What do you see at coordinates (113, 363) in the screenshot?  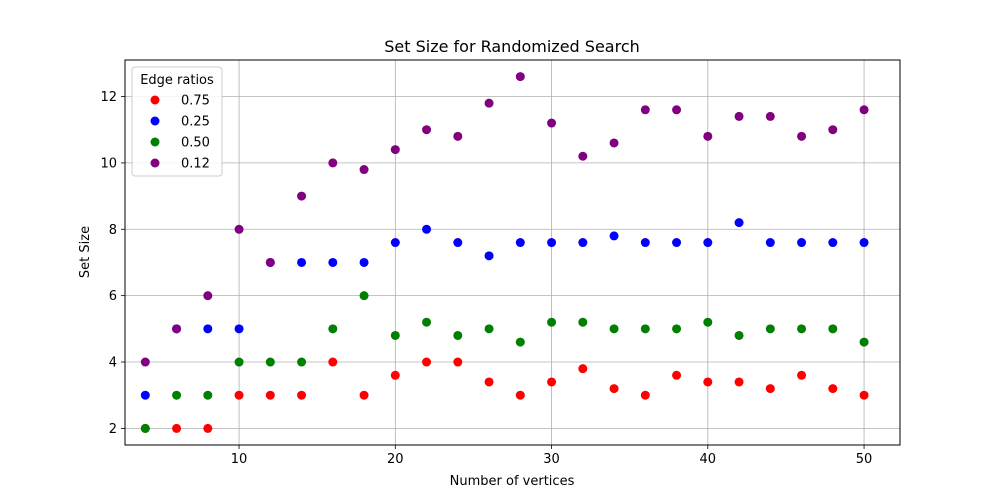 I see `y-tick-label: 4` at bounding box center [113, 363].